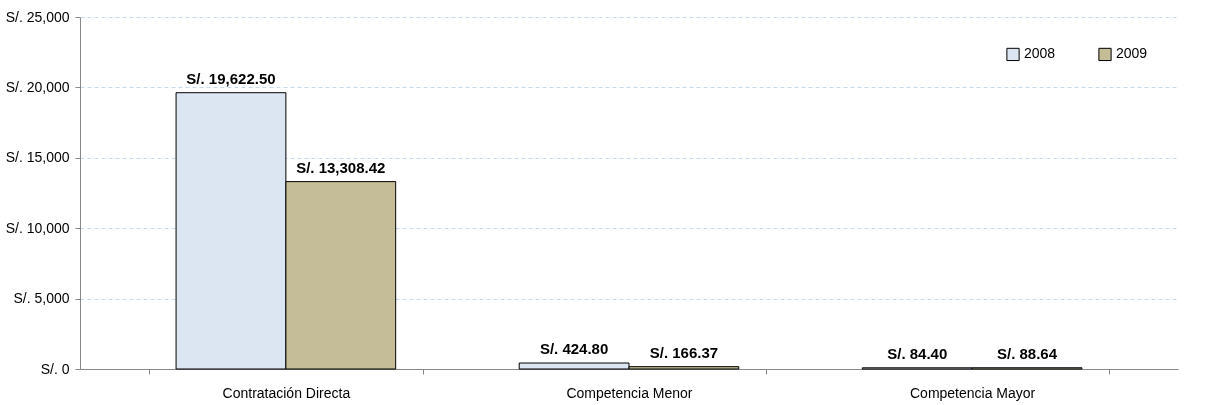 The image size is (1218, 405). Describe the element at coordinates (41, 298) in the screenshot. I see `y-tick-label: S/. 5,000` at that location.